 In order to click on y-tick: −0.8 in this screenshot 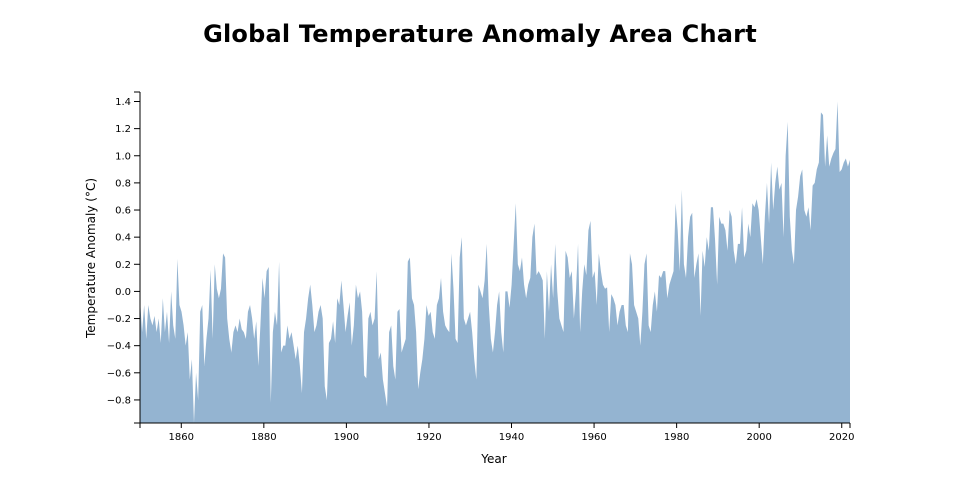, I will do `click(123, 400)`.